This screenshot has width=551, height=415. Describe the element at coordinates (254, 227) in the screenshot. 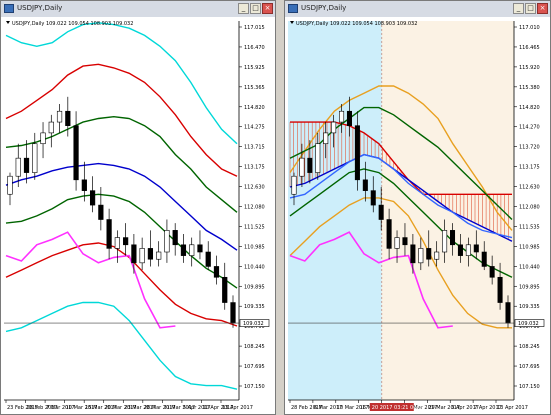

I see `price-tick-label: 111.525` at that location.